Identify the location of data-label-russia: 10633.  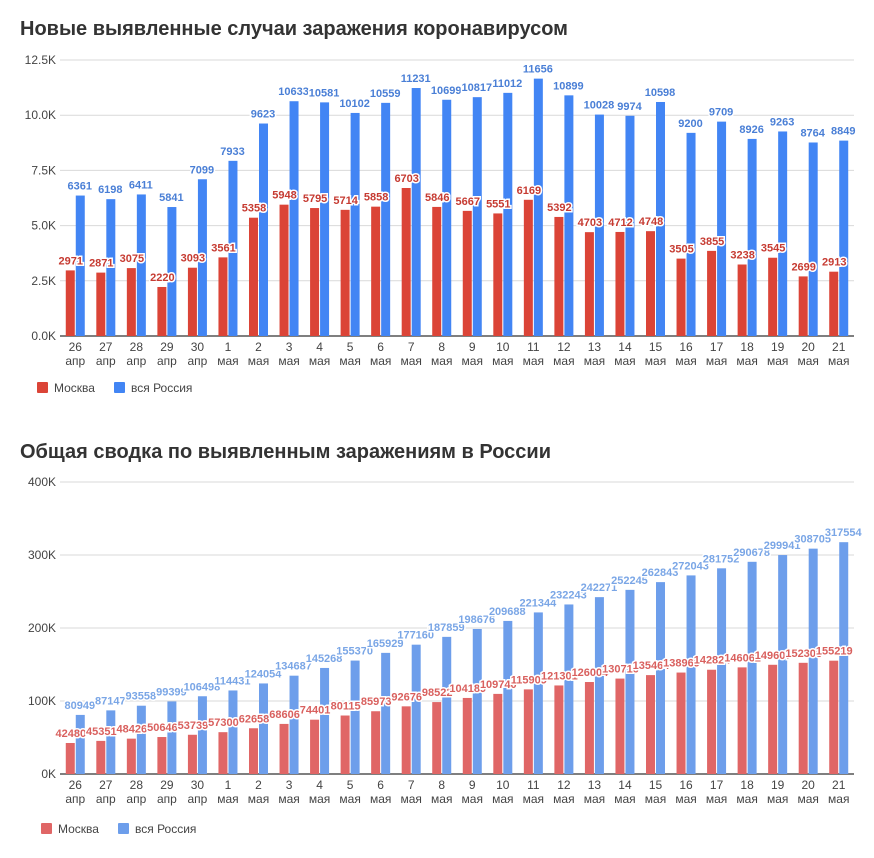
(293, 92).